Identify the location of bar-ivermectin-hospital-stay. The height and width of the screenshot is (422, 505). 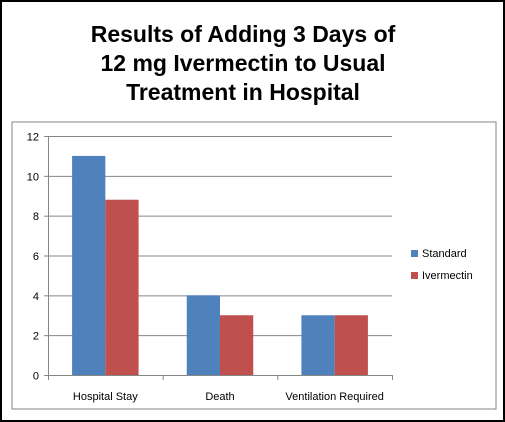
(122, 287).